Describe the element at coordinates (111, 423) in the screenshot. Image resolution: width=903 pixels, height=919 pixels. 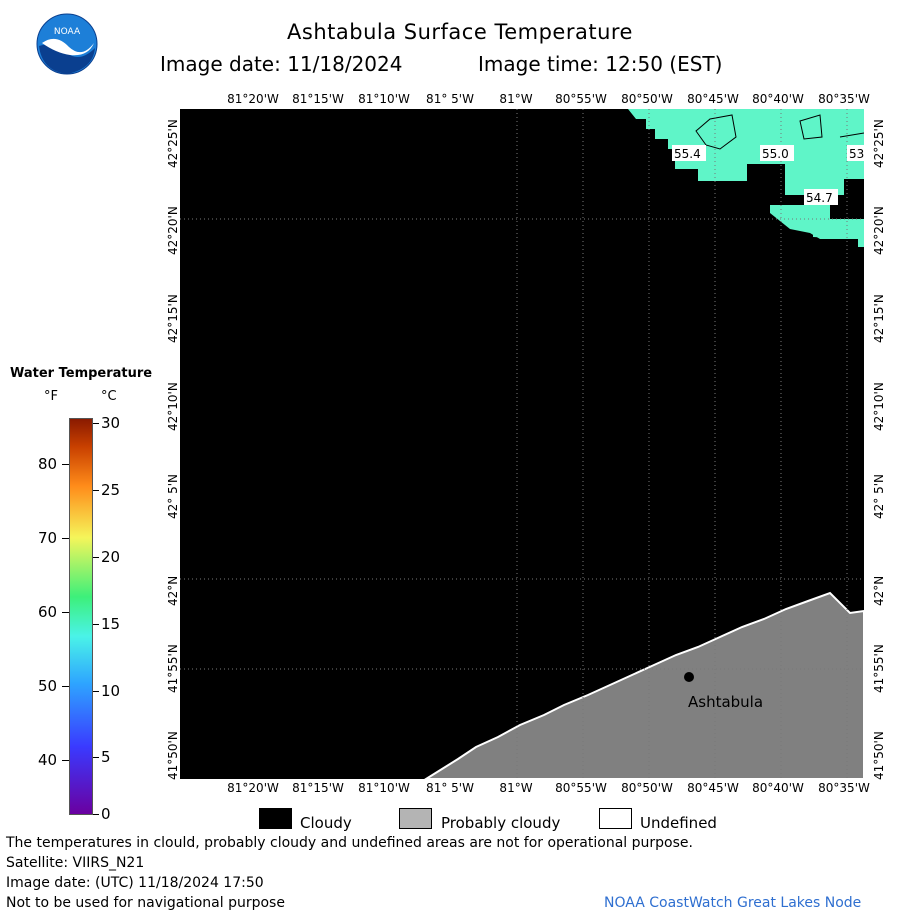
I see `c-tick-label: 30` at that location.